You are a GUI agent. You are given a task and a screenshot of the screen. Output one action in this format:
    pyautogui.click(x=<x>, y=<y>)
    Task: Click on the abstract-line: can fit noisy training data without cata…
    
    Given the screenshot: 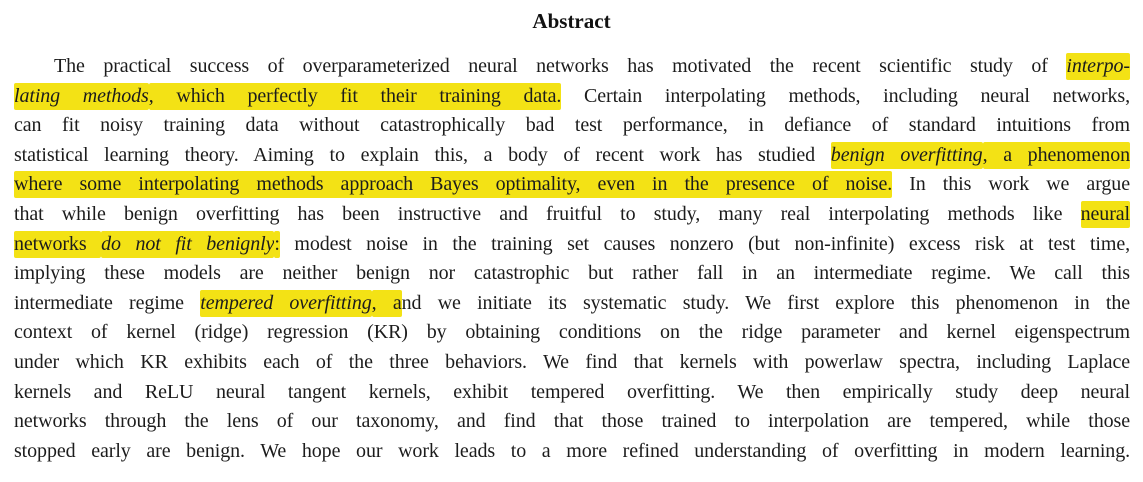 What is the action you would take?
    pyautogui.click(x=572, y=126)
    